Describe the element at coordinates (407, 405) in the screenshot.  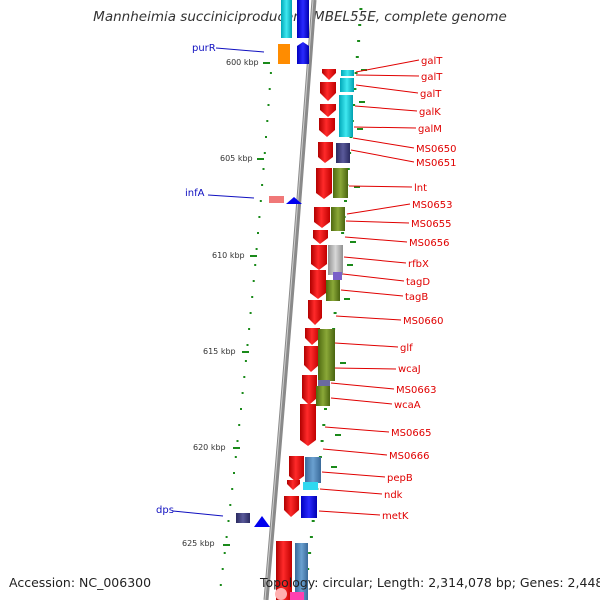
I see `gene-label-wcaA: wcaA` at that location.